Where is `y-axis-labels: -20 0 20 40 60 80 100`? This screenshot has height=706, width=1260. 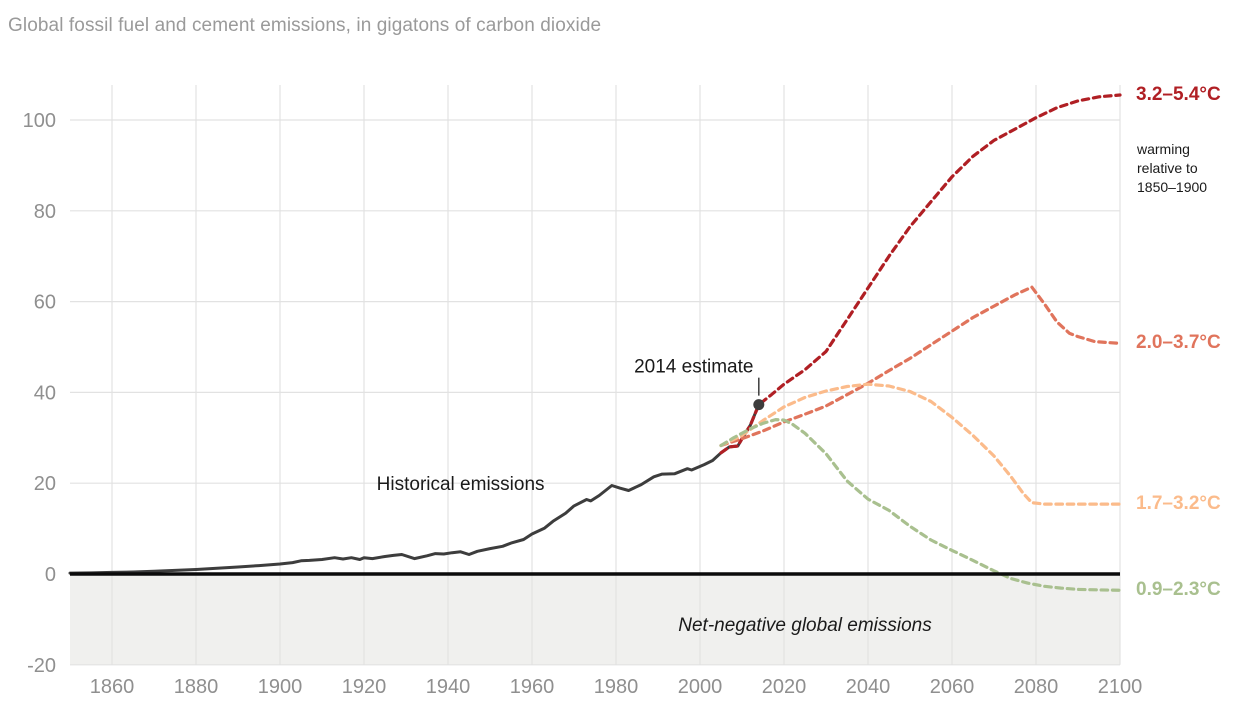
y-axis-labels: -20 0 20 40 60 80 100 is located at coordinates (39, 393).